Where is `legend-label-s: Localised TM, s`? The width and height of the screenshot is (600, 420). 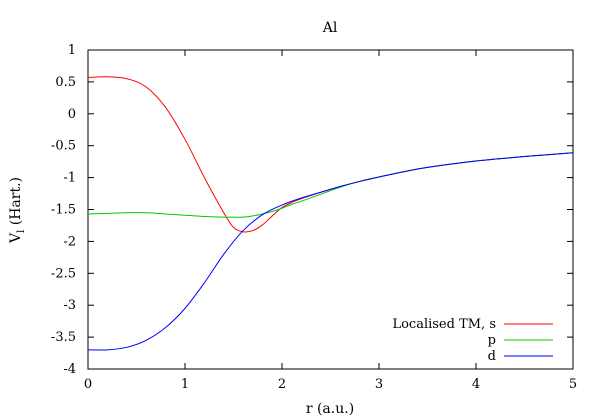 legend-label-s: Localised TM, s is located at coordinates (444, 324).